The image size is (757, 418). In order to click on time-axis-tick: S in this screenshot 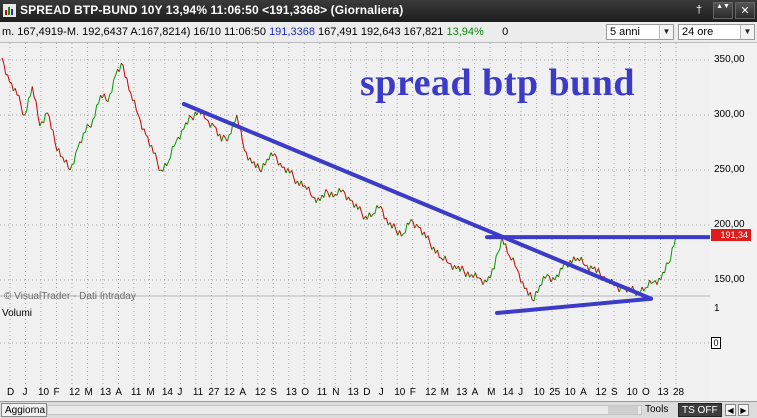, I will do `click(273, 392)`.